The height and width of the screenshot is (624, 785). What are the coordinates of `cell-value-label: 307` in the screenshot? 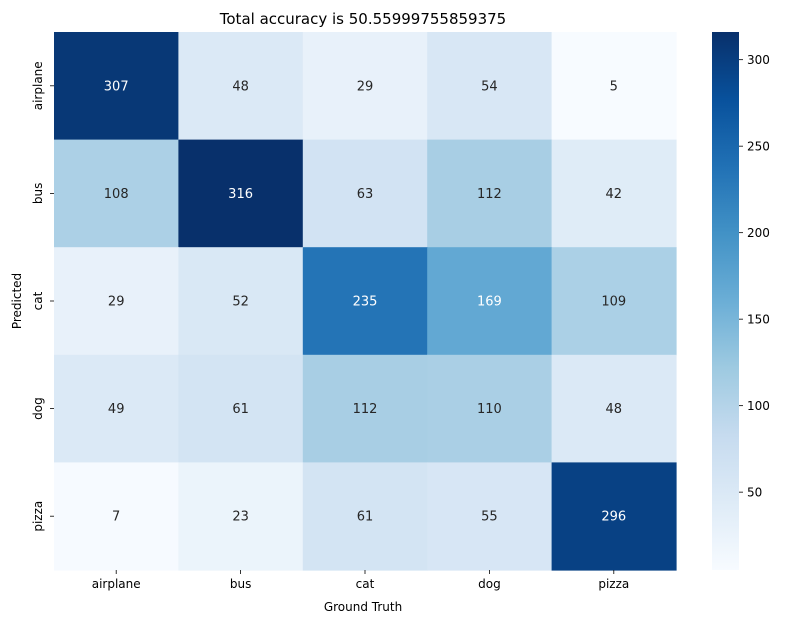 It's located at (116, 86).